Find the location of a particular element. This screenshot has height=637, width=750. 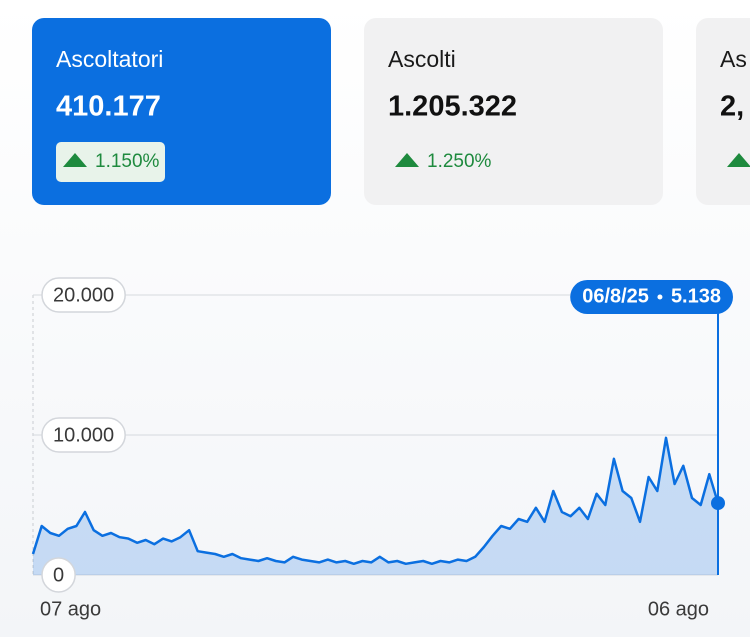

tooltip-date: 06/8/25 is located at coordinates (615, 296).